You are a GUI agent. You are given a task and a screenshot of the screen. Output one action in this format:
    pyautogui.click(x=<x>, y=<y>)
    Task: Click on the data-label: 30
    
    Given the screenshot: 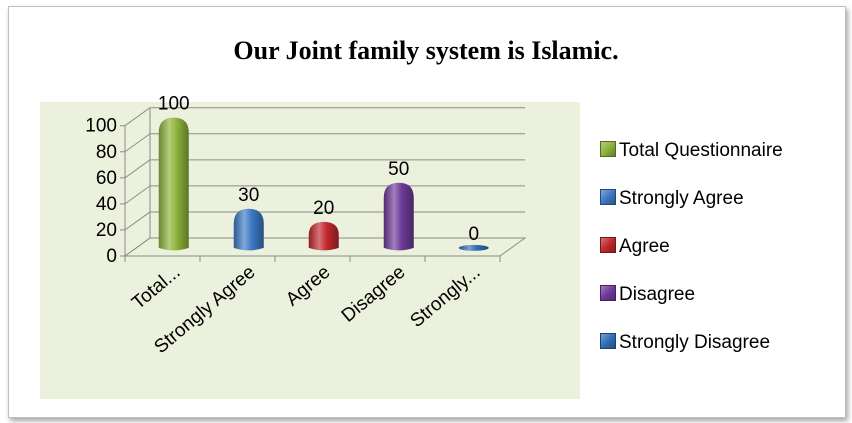 What is the action you would take?
    pyautogui.click(x=248, y=195)
    